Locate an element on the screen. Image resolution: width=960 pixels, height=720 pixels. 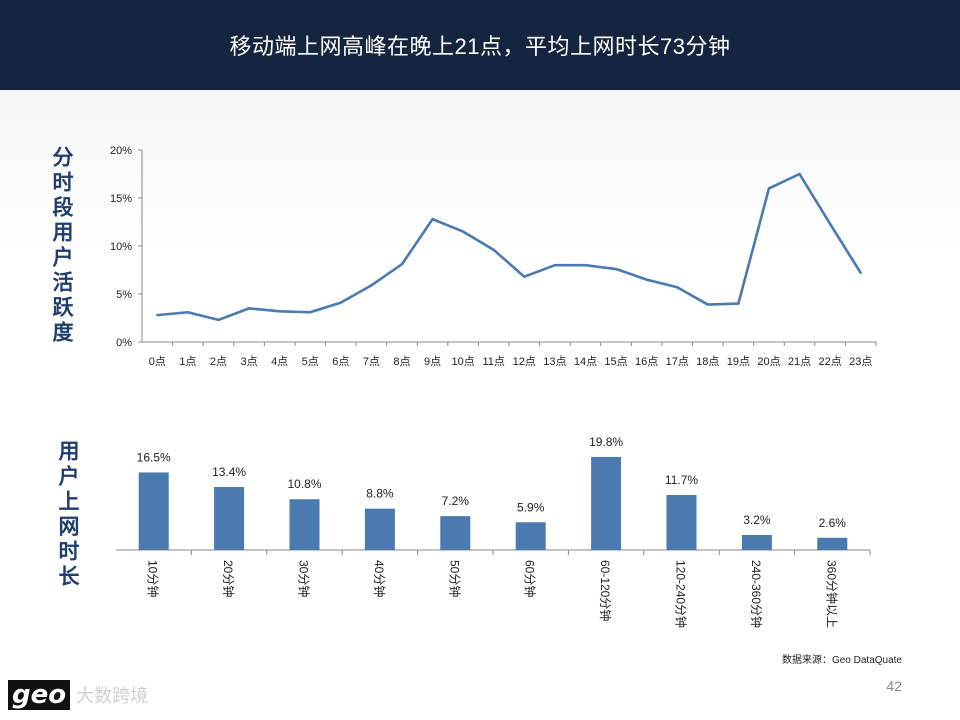
line-x-tick-label: 0点 is located at coordinates (157, 361).